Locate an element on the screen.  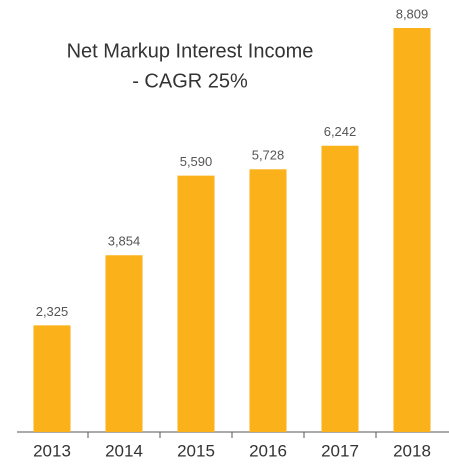
x-tick-label: 2018 is located at coordinates (412, 450).